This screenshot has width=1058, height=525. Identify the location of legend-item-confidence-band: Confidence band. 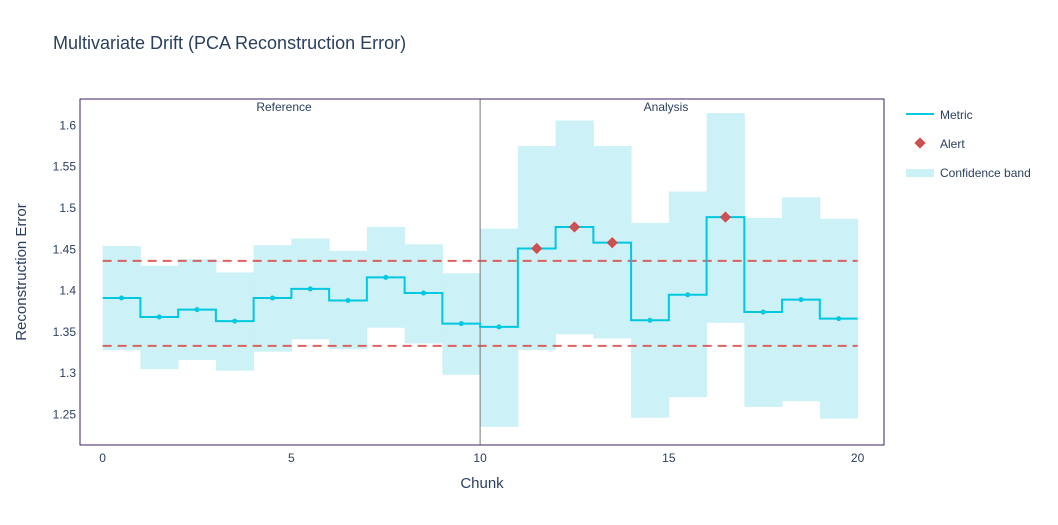
(968, 173).